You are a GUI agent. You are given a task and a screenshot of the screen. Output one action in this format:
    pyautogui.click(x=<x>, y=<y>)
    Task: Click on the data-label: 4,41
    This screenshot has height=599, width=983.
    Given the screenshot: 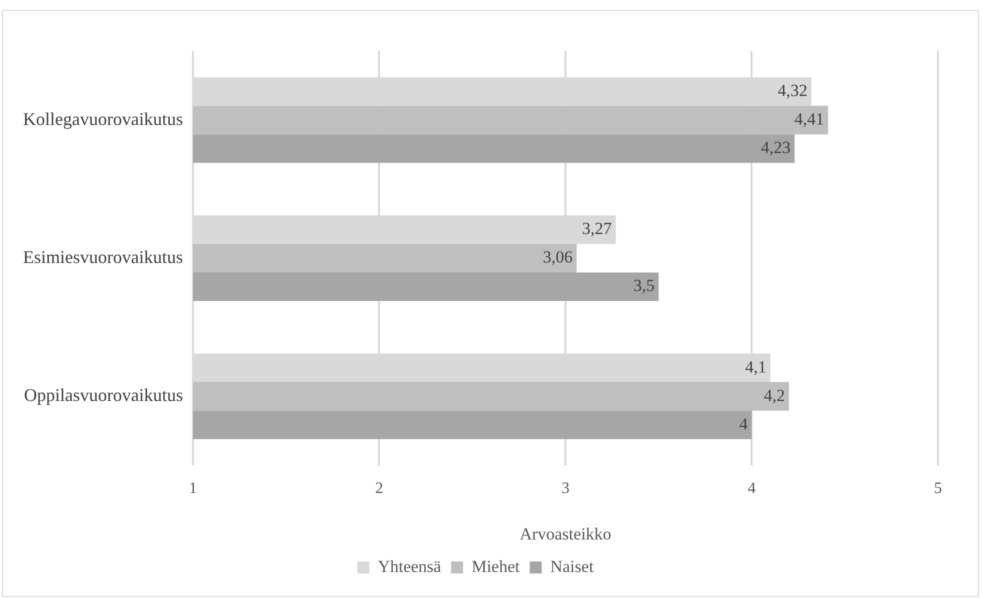 What is the action you would take?
    pyautogui.click(x=809, y=119)
    